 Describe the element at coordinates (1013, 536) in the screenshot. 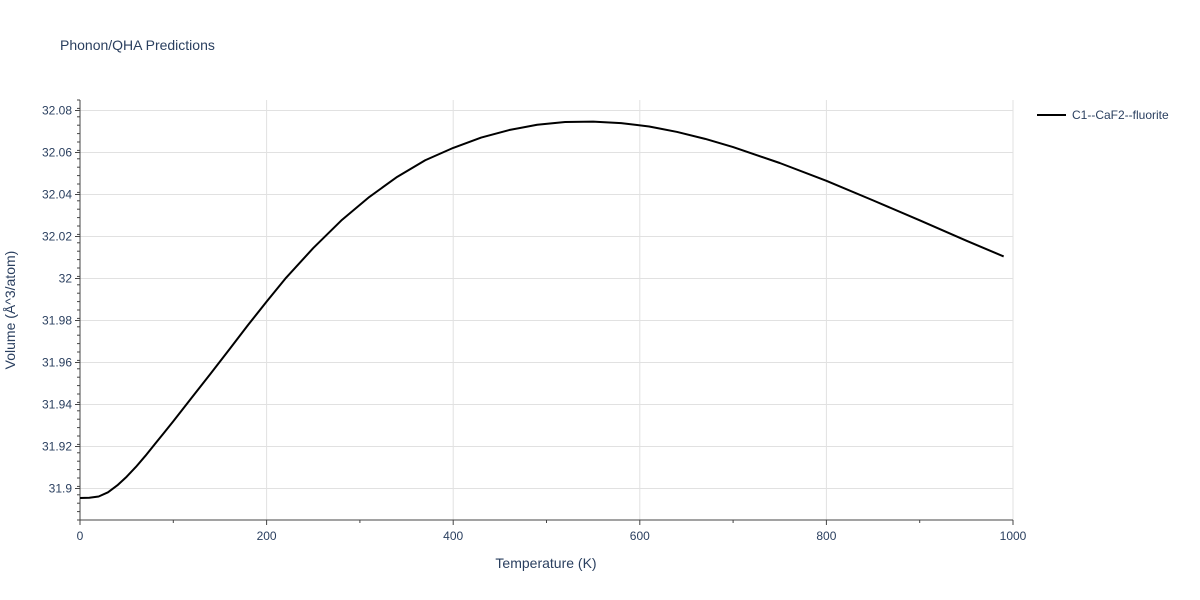

I see `x-tick-label: 1000` at that location.